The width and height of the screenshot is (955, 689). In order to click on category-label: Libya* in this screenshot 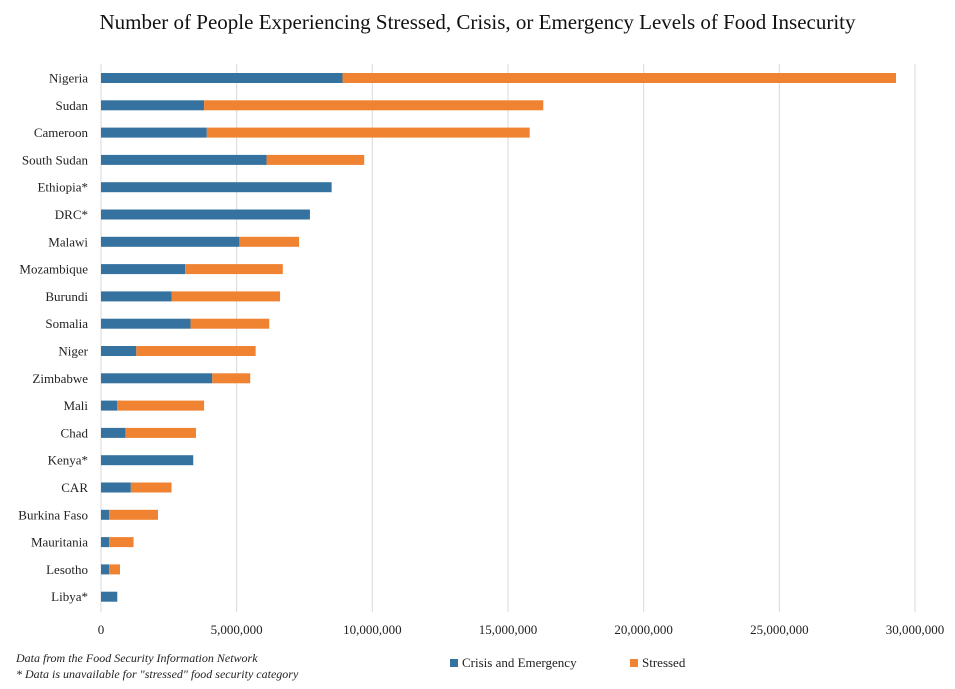, I will do `click(69, 596)`.